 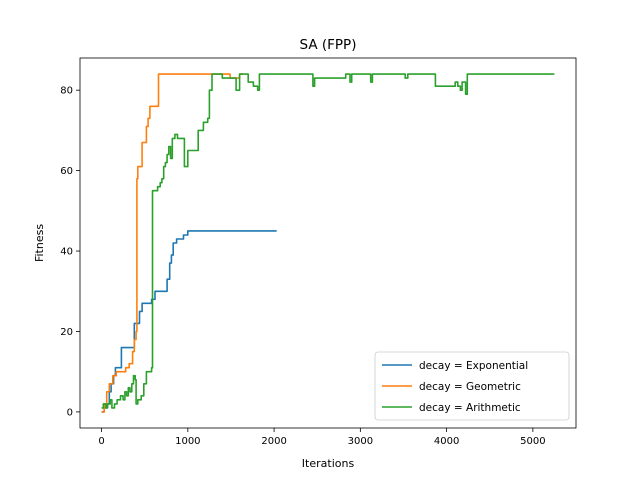 What do you see at coordinates (328, 463) in the screenshot?
I see `x-axis-label: Iterations` at bounding box center [328, 463].